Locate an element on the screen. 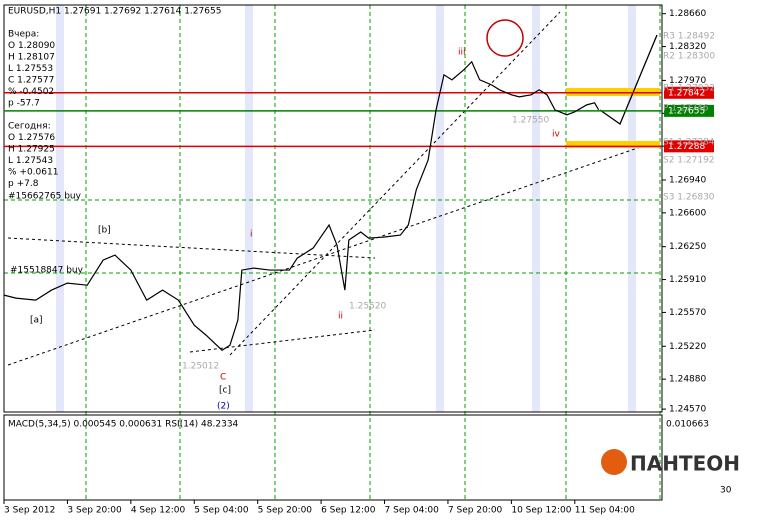  x-tick-label: 7 Sep 20:00 is located at coordinates (475, 511).